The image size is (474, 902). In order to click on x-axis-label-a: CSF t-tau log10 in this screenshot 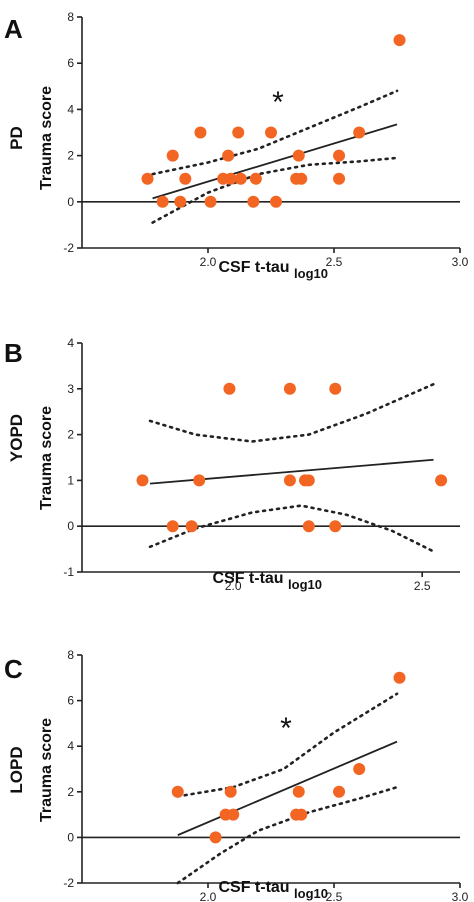, I will do `click(273, 270)`.